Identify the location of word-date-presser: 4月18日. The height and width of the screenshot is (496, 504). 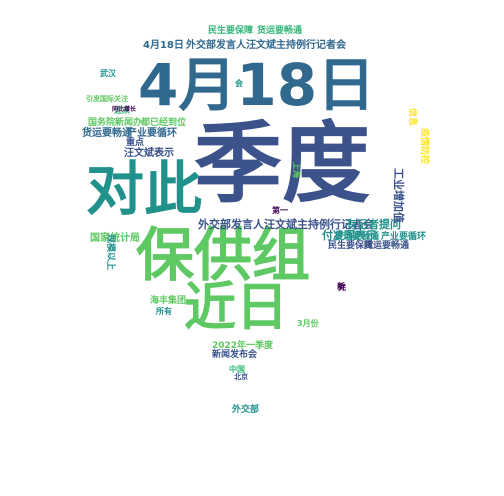
(163, 45).